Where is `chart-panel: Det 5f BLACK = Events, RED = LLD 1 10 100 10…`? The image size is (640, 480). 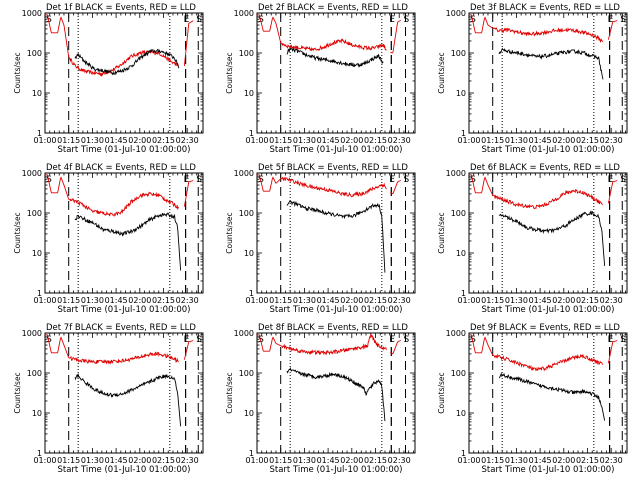 chart-panel: Det 5f BLACK = Events, RED = LLD 1 10 100 10… is located at coordinates (320, 239).